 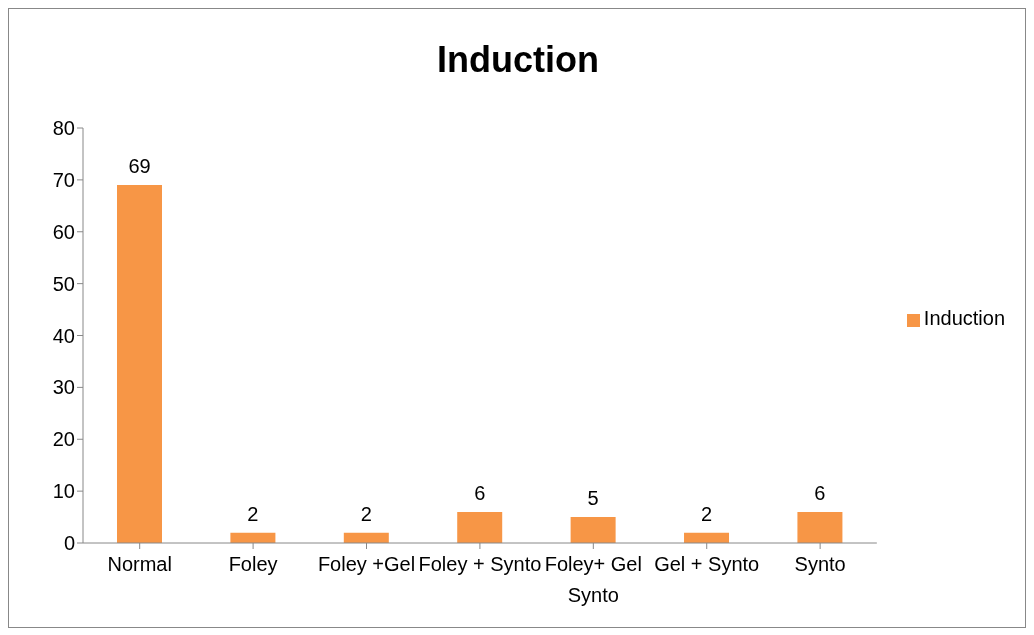 What do you see at coordinates (480, 564) in the screenshot?
I see `x-tick-label: Foley + Synto` at bounding box center [480, 564].